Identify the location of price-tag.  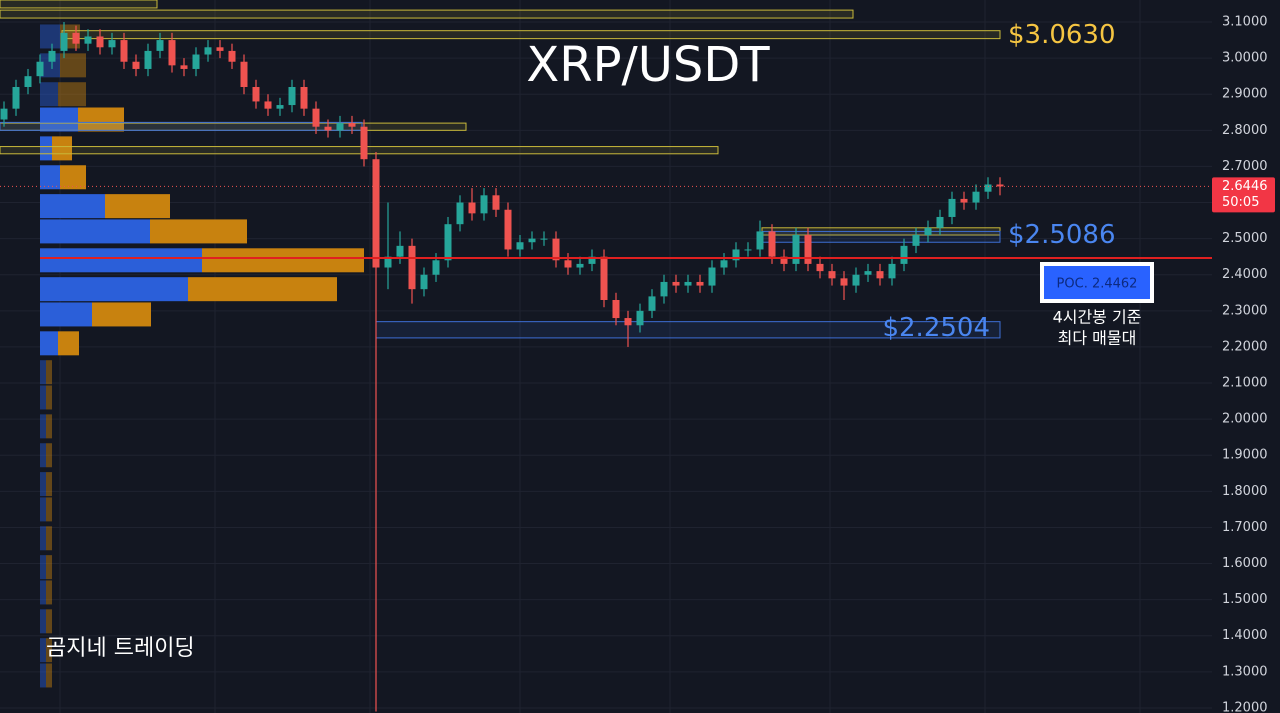
(1243, 195).